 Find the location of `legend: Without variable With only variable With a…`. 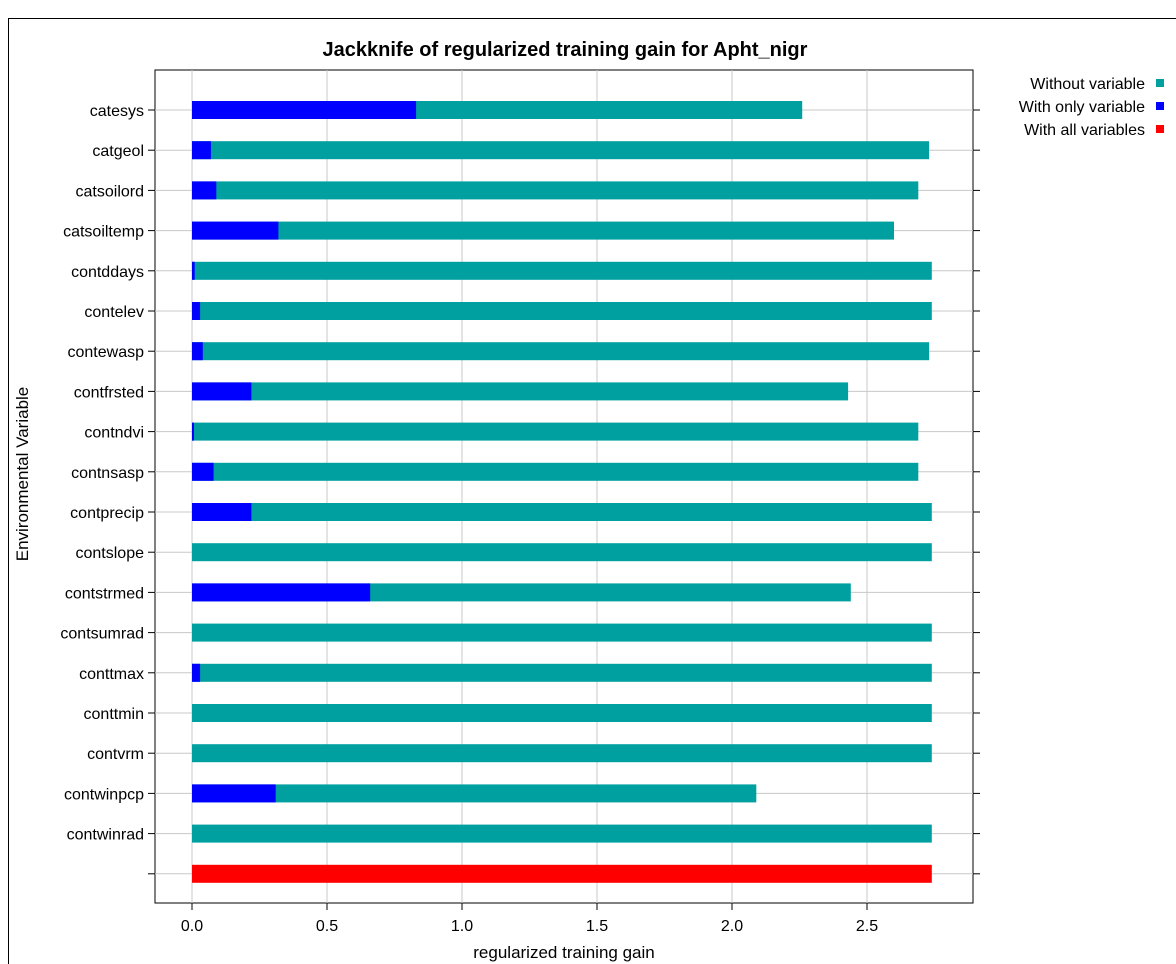

legend: Without variable With only variable With a… is located at coordinates (1091, 107).